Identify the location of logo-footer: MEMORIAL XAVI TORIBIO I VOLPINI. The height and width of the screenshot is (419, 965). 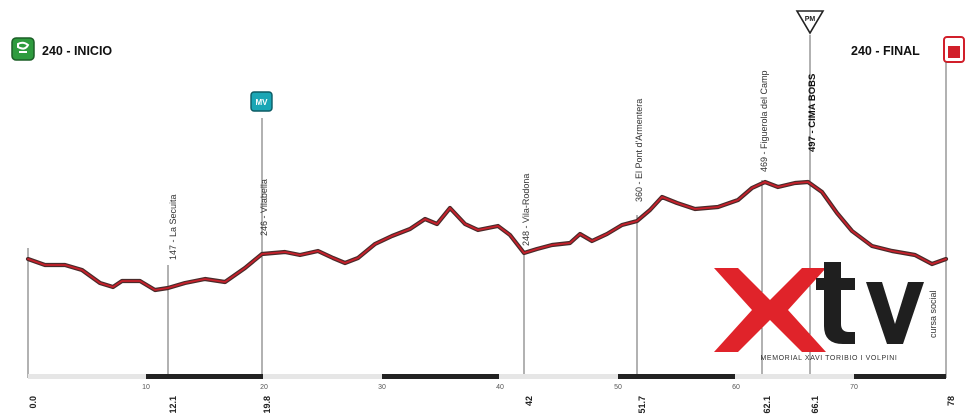
(829, 358).